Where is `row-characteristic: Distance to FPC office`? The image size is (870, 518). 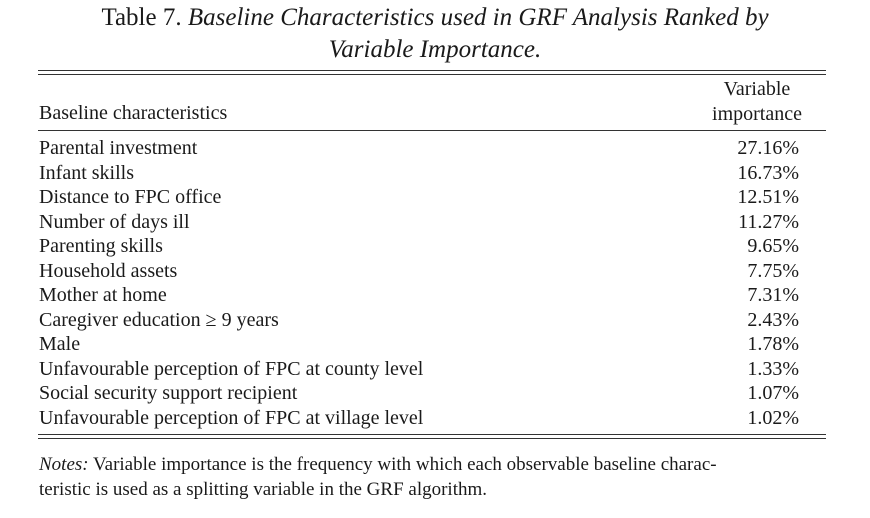
row-characteristic: Distance to FPC office is located at coordinates (130, 197).